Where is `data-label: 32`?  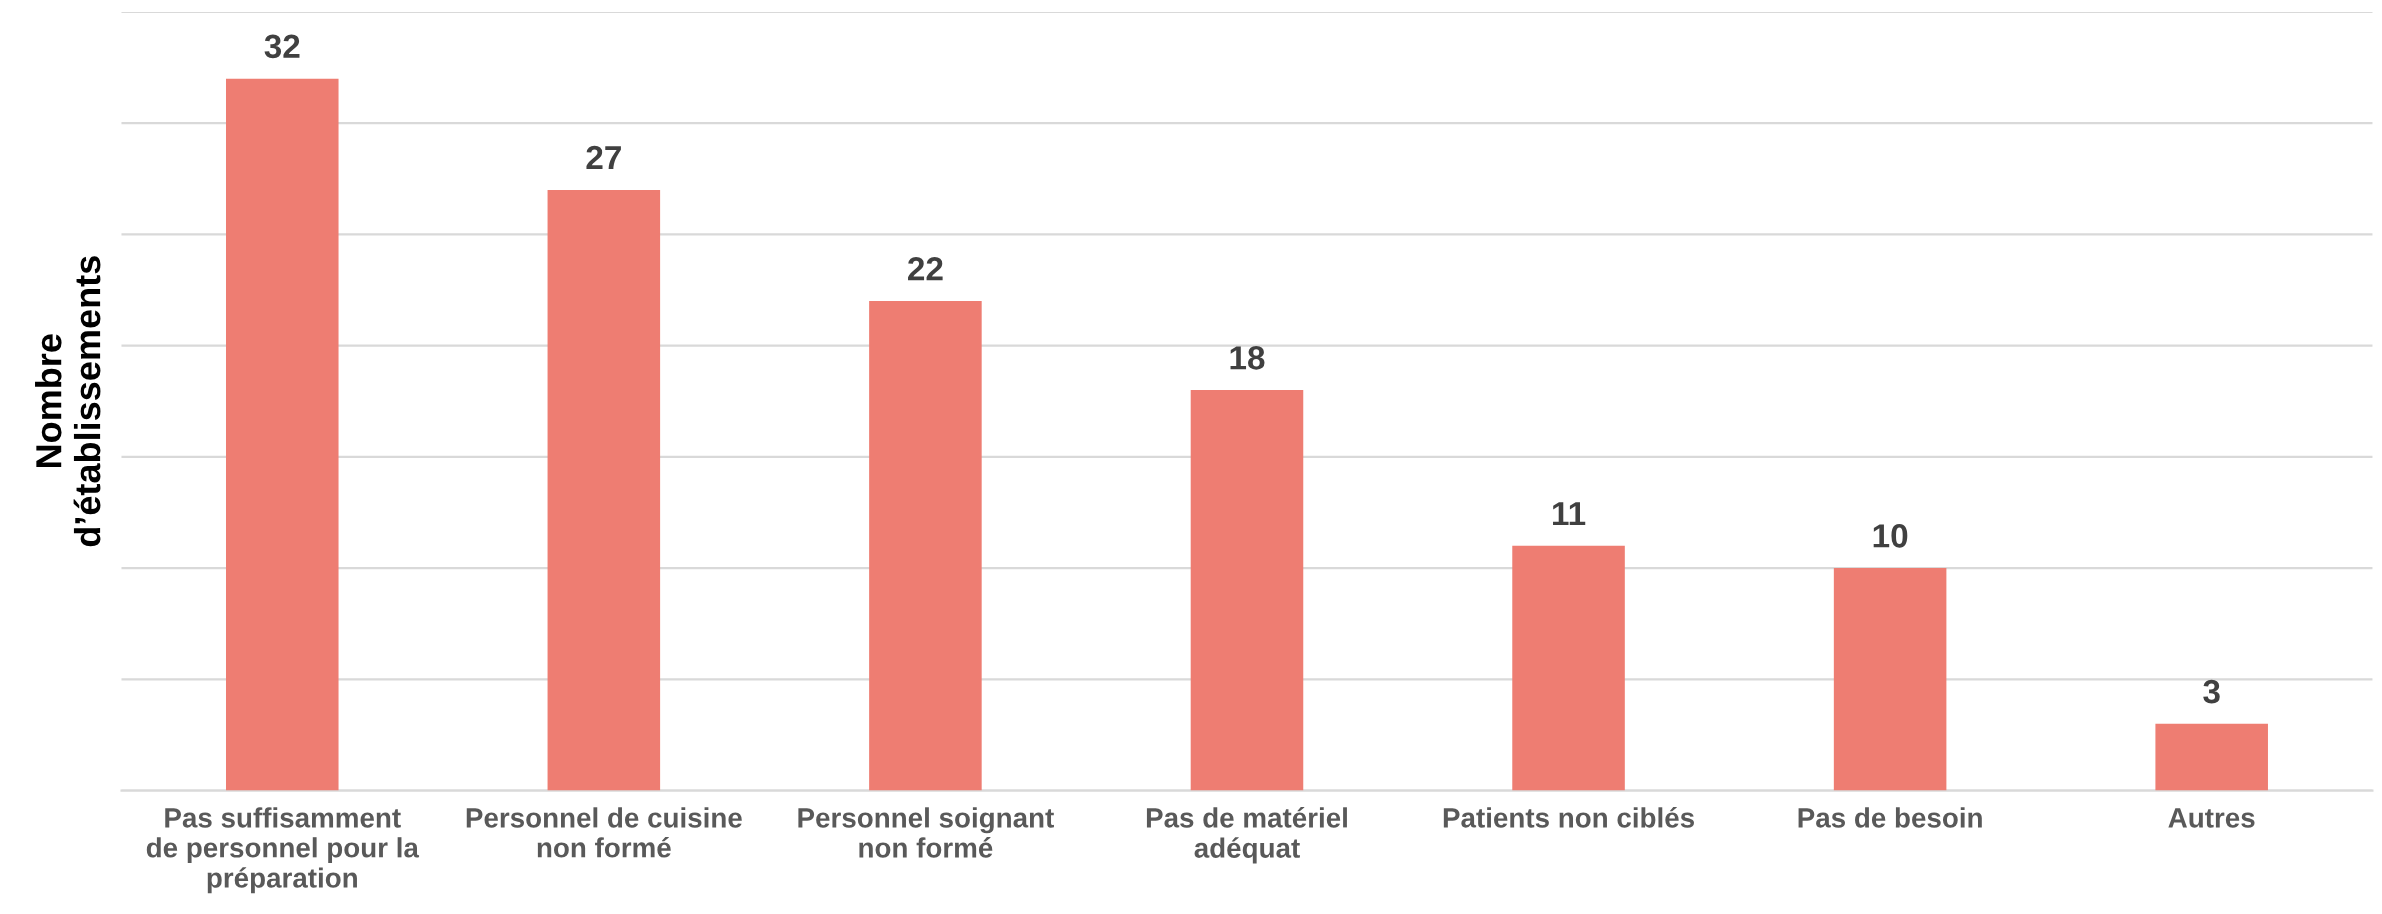 data-label: 32 is located at coordinates (282, 46).